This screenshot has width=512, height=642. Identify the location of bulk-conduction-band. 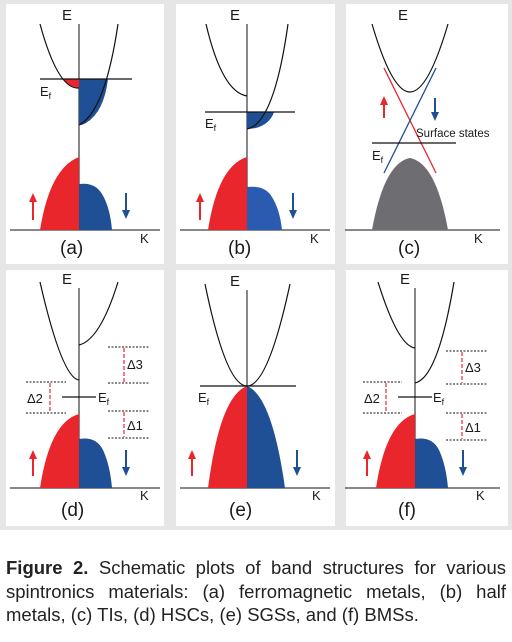
(410, 58).